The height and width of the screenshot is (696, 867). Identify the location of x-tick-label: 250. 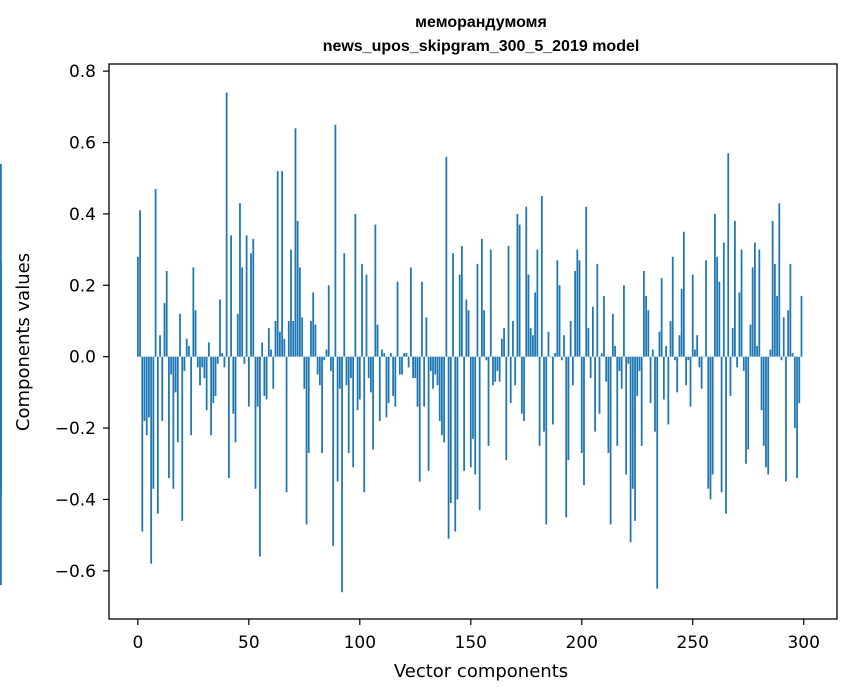
(693, 643).